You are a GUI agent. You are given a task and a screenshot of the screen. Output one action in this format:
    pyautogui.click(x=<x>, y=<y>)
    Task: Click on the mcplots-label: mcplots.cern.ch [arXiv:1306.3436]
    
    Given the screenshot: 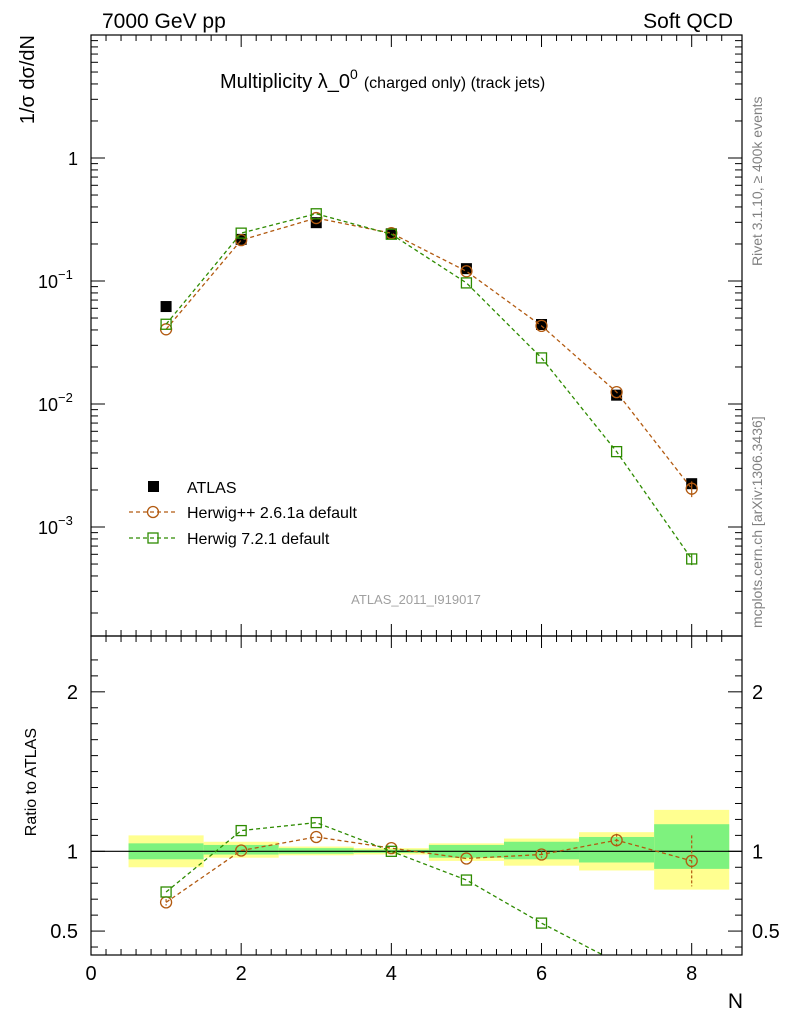 What is the action you would take?
    pyautogui.click(x=757, y=522)
    